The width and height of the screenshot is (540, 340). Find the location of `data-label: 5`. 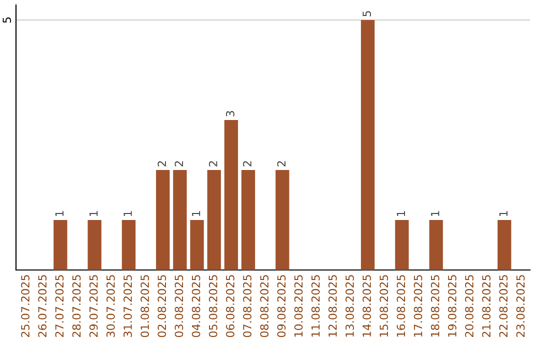

data-label: 5 is located at coordinates (366, 13).